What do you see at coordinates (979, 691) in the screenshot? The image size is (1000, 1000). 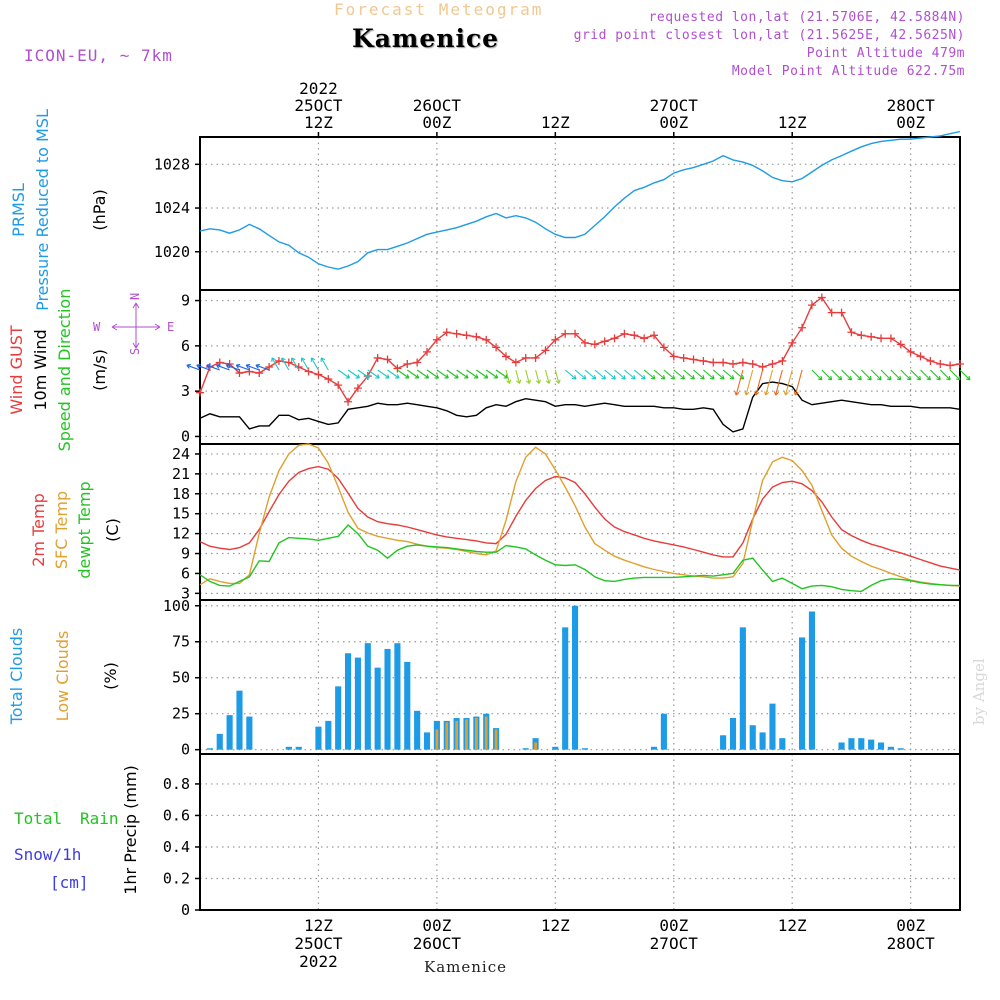 I see `credit-watermark: by Angel` at bounding box center [979, 691].